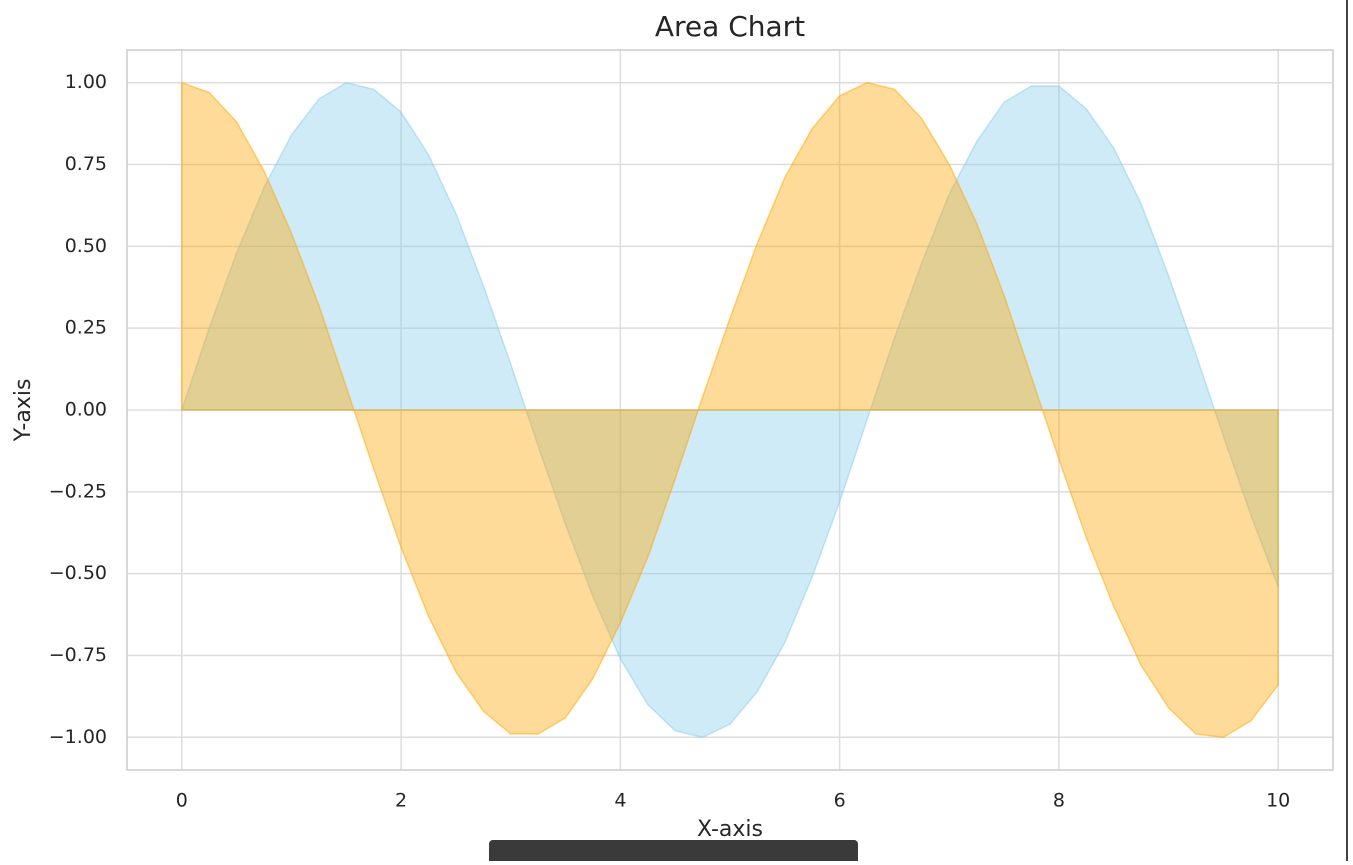  What do you see at coordinates (840, 801) in the screenshot?
I see `x-tick-label: 6` at bounding box center [840, 801].